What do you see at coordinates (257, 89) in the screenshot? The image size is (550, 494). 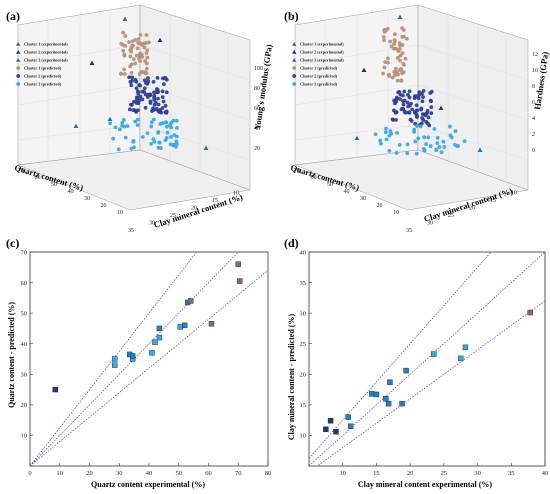 I see `z-tick-label: 80` at bounding box center [257, 89].